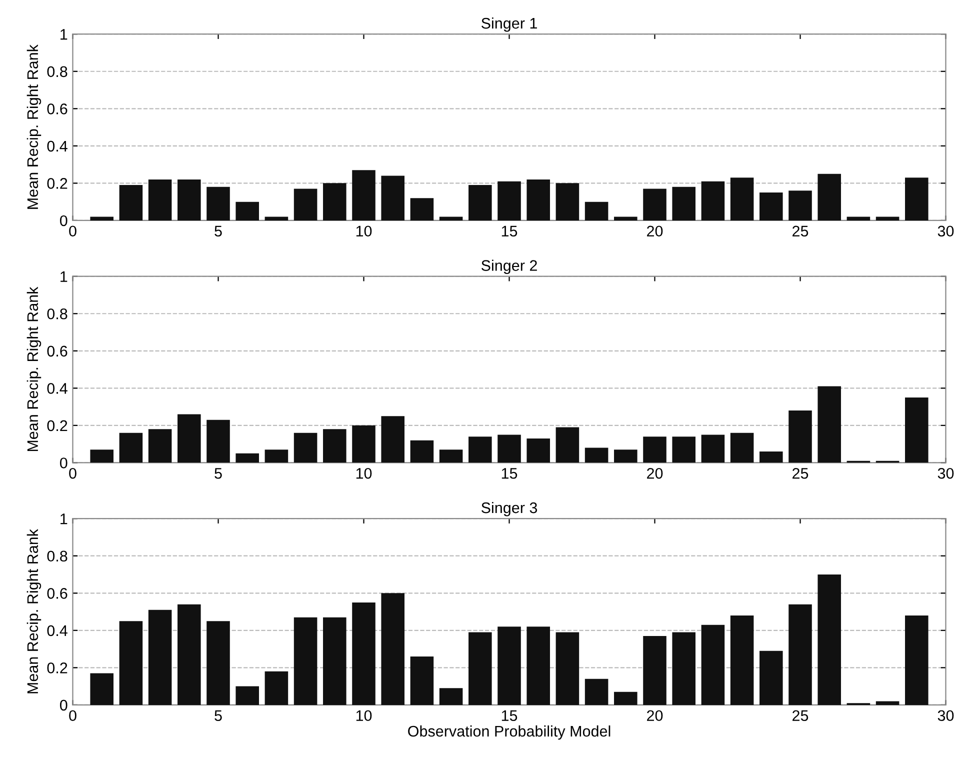 The width and height of the screenshot is (970, 758). What do you see at coordinates (509, 24) in the screenshot?
I see `chart-title: Singer 1` at bounding box center [509, 24].